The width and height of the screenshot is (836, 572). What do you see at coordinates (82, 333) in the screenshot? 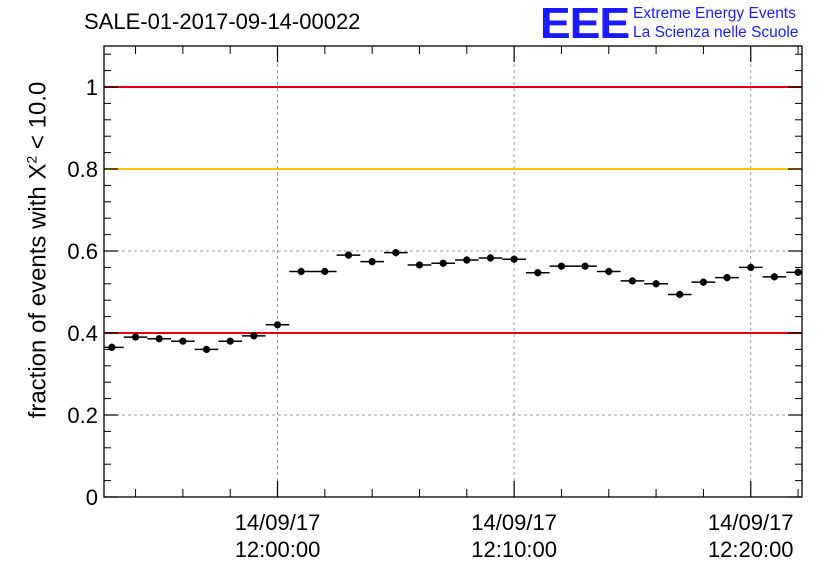
I see `y-tick-label: 0.4` at bounding box center [82, 333].